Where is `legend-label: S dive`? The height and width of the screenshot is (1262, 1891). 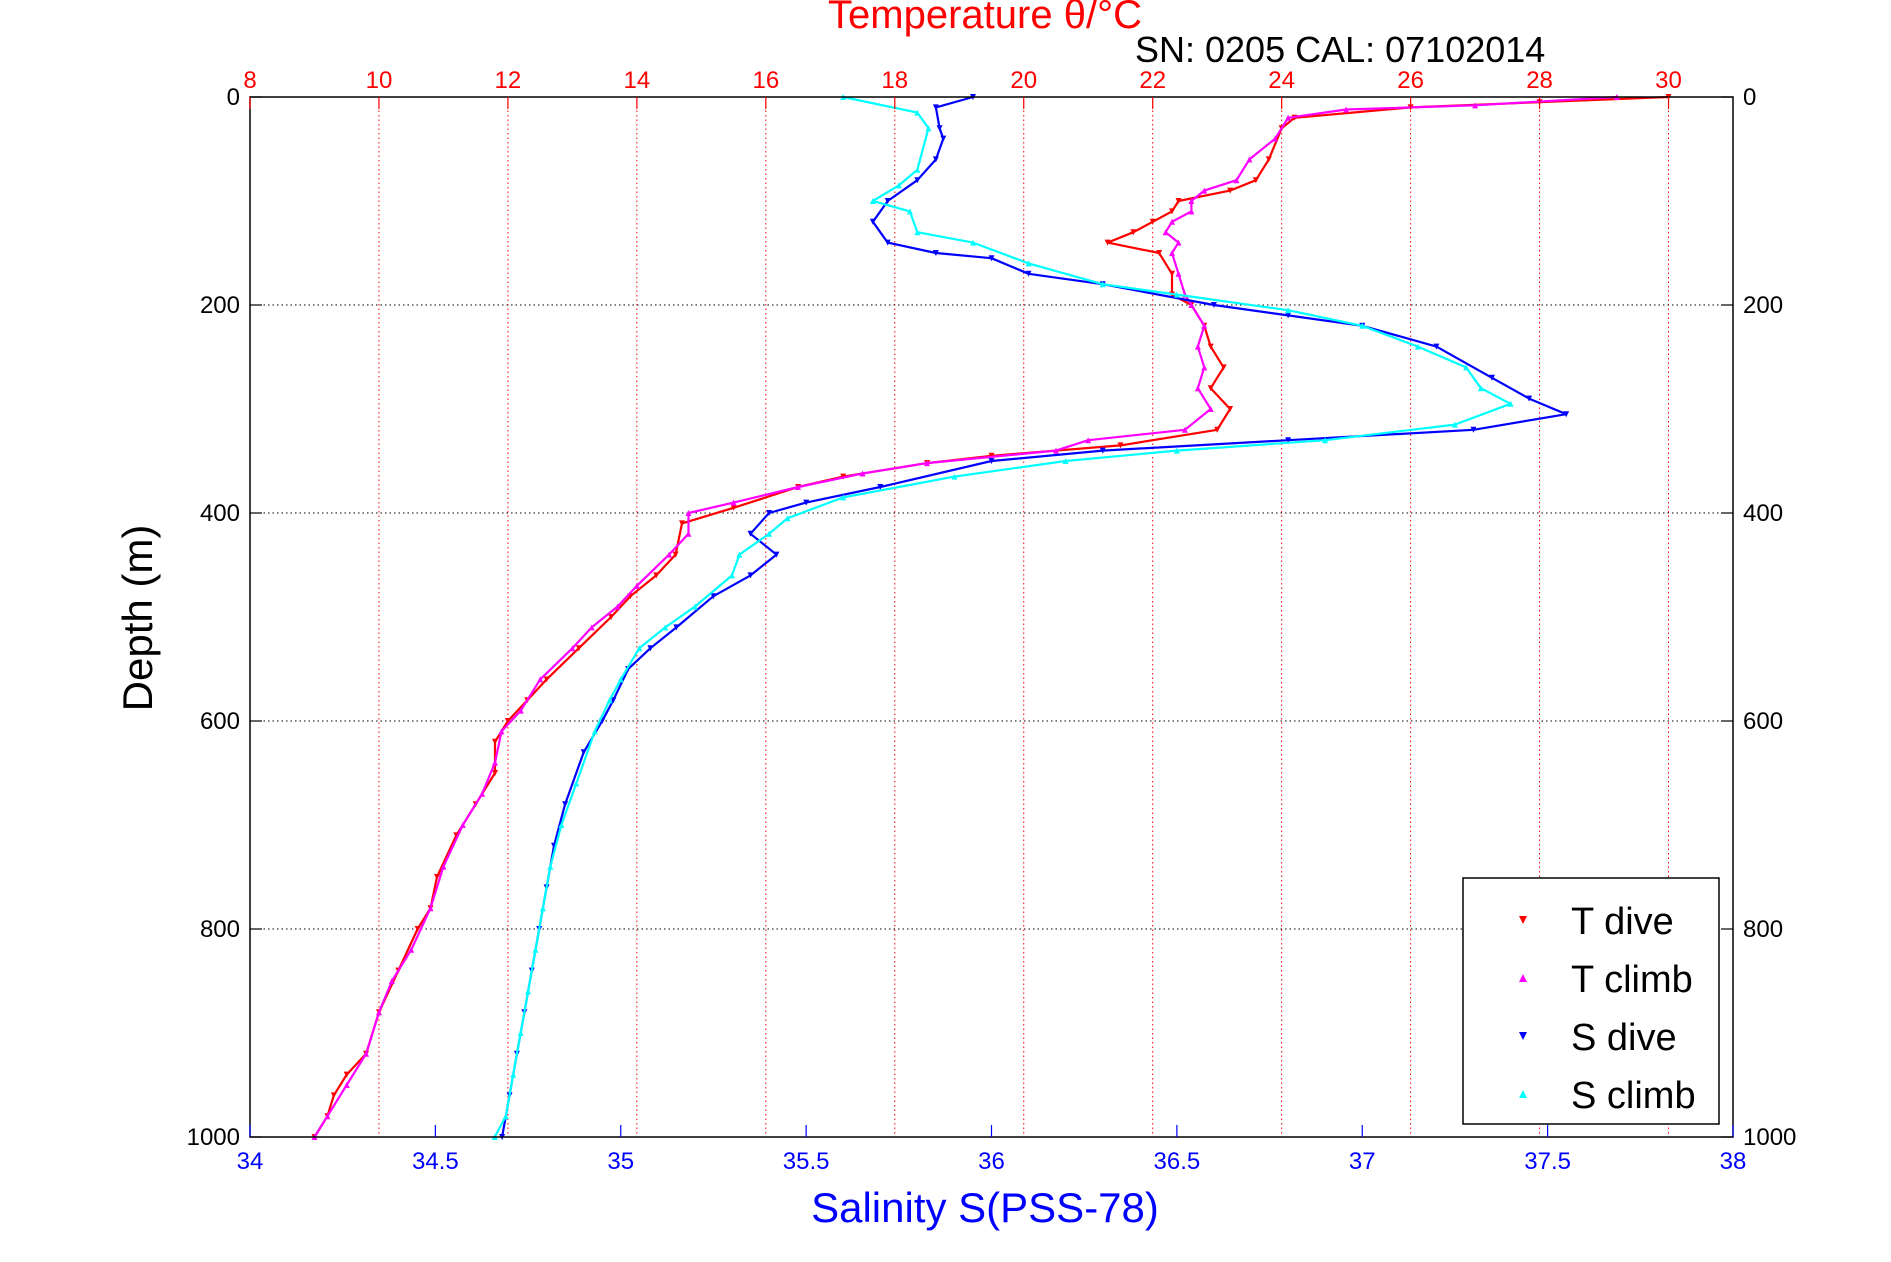
legend-label: S dive is located at coordinates (1624, 1038).